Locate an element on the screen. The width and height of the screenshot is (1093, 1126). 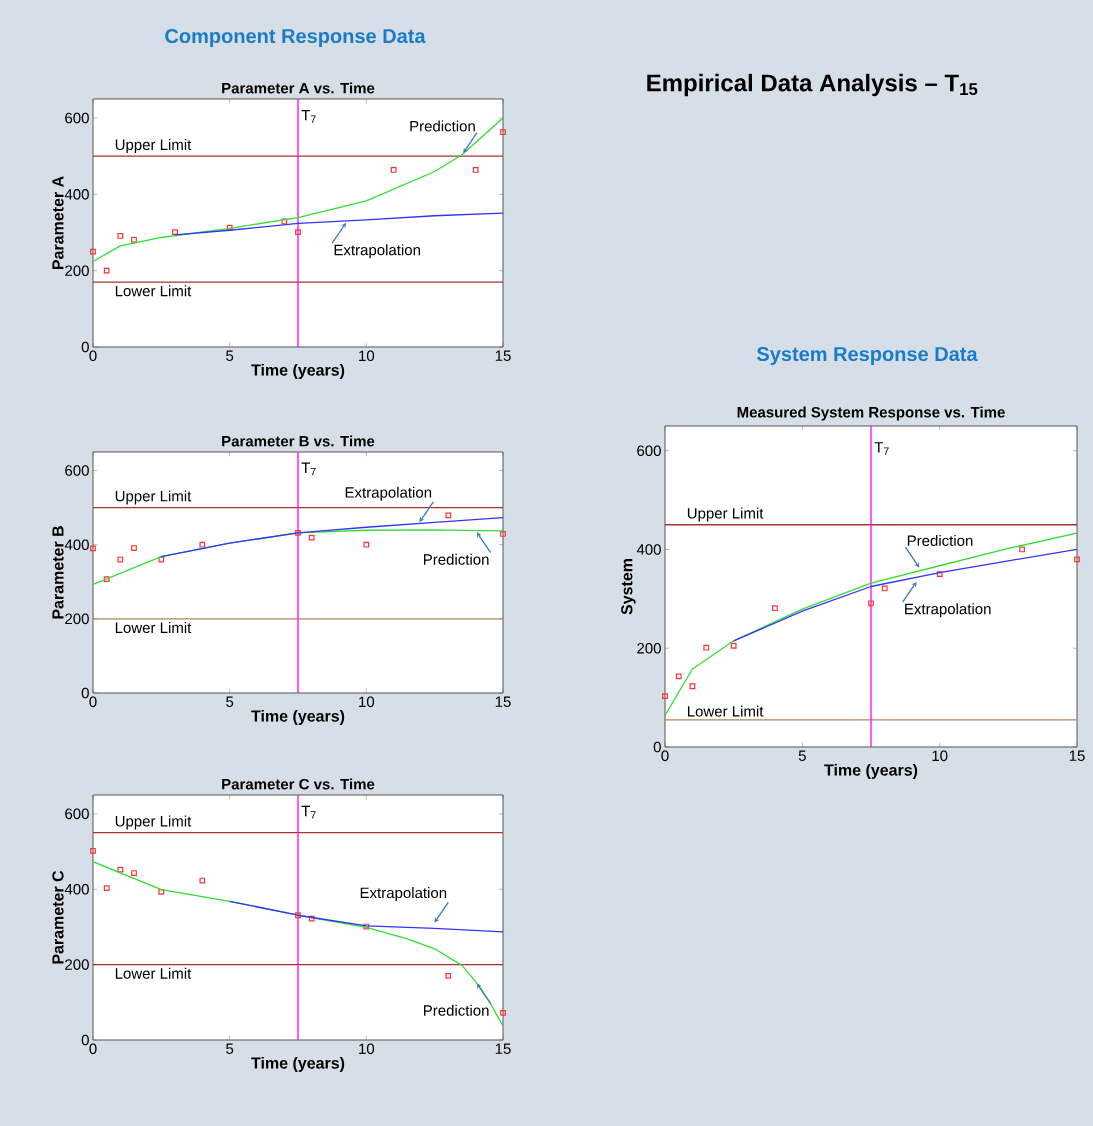
chart-title: Parameter C vs. Time is located at coordinates (298, 784).